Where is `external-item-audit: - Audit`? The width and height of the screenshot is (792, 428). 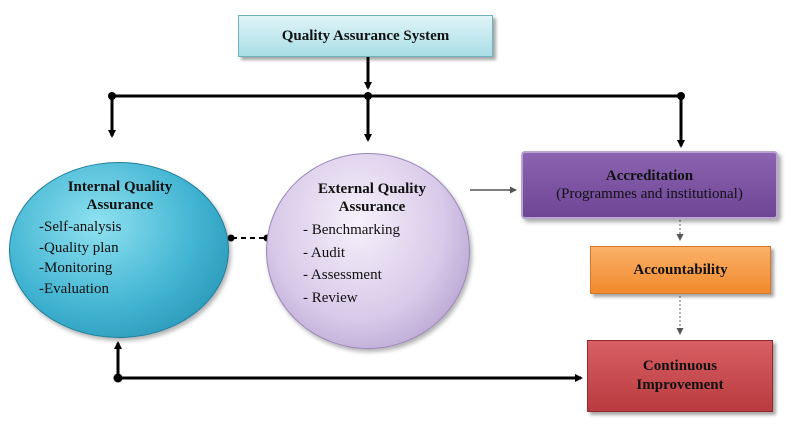 external-item-audit: - Audit is located at coordinates (324, 252).